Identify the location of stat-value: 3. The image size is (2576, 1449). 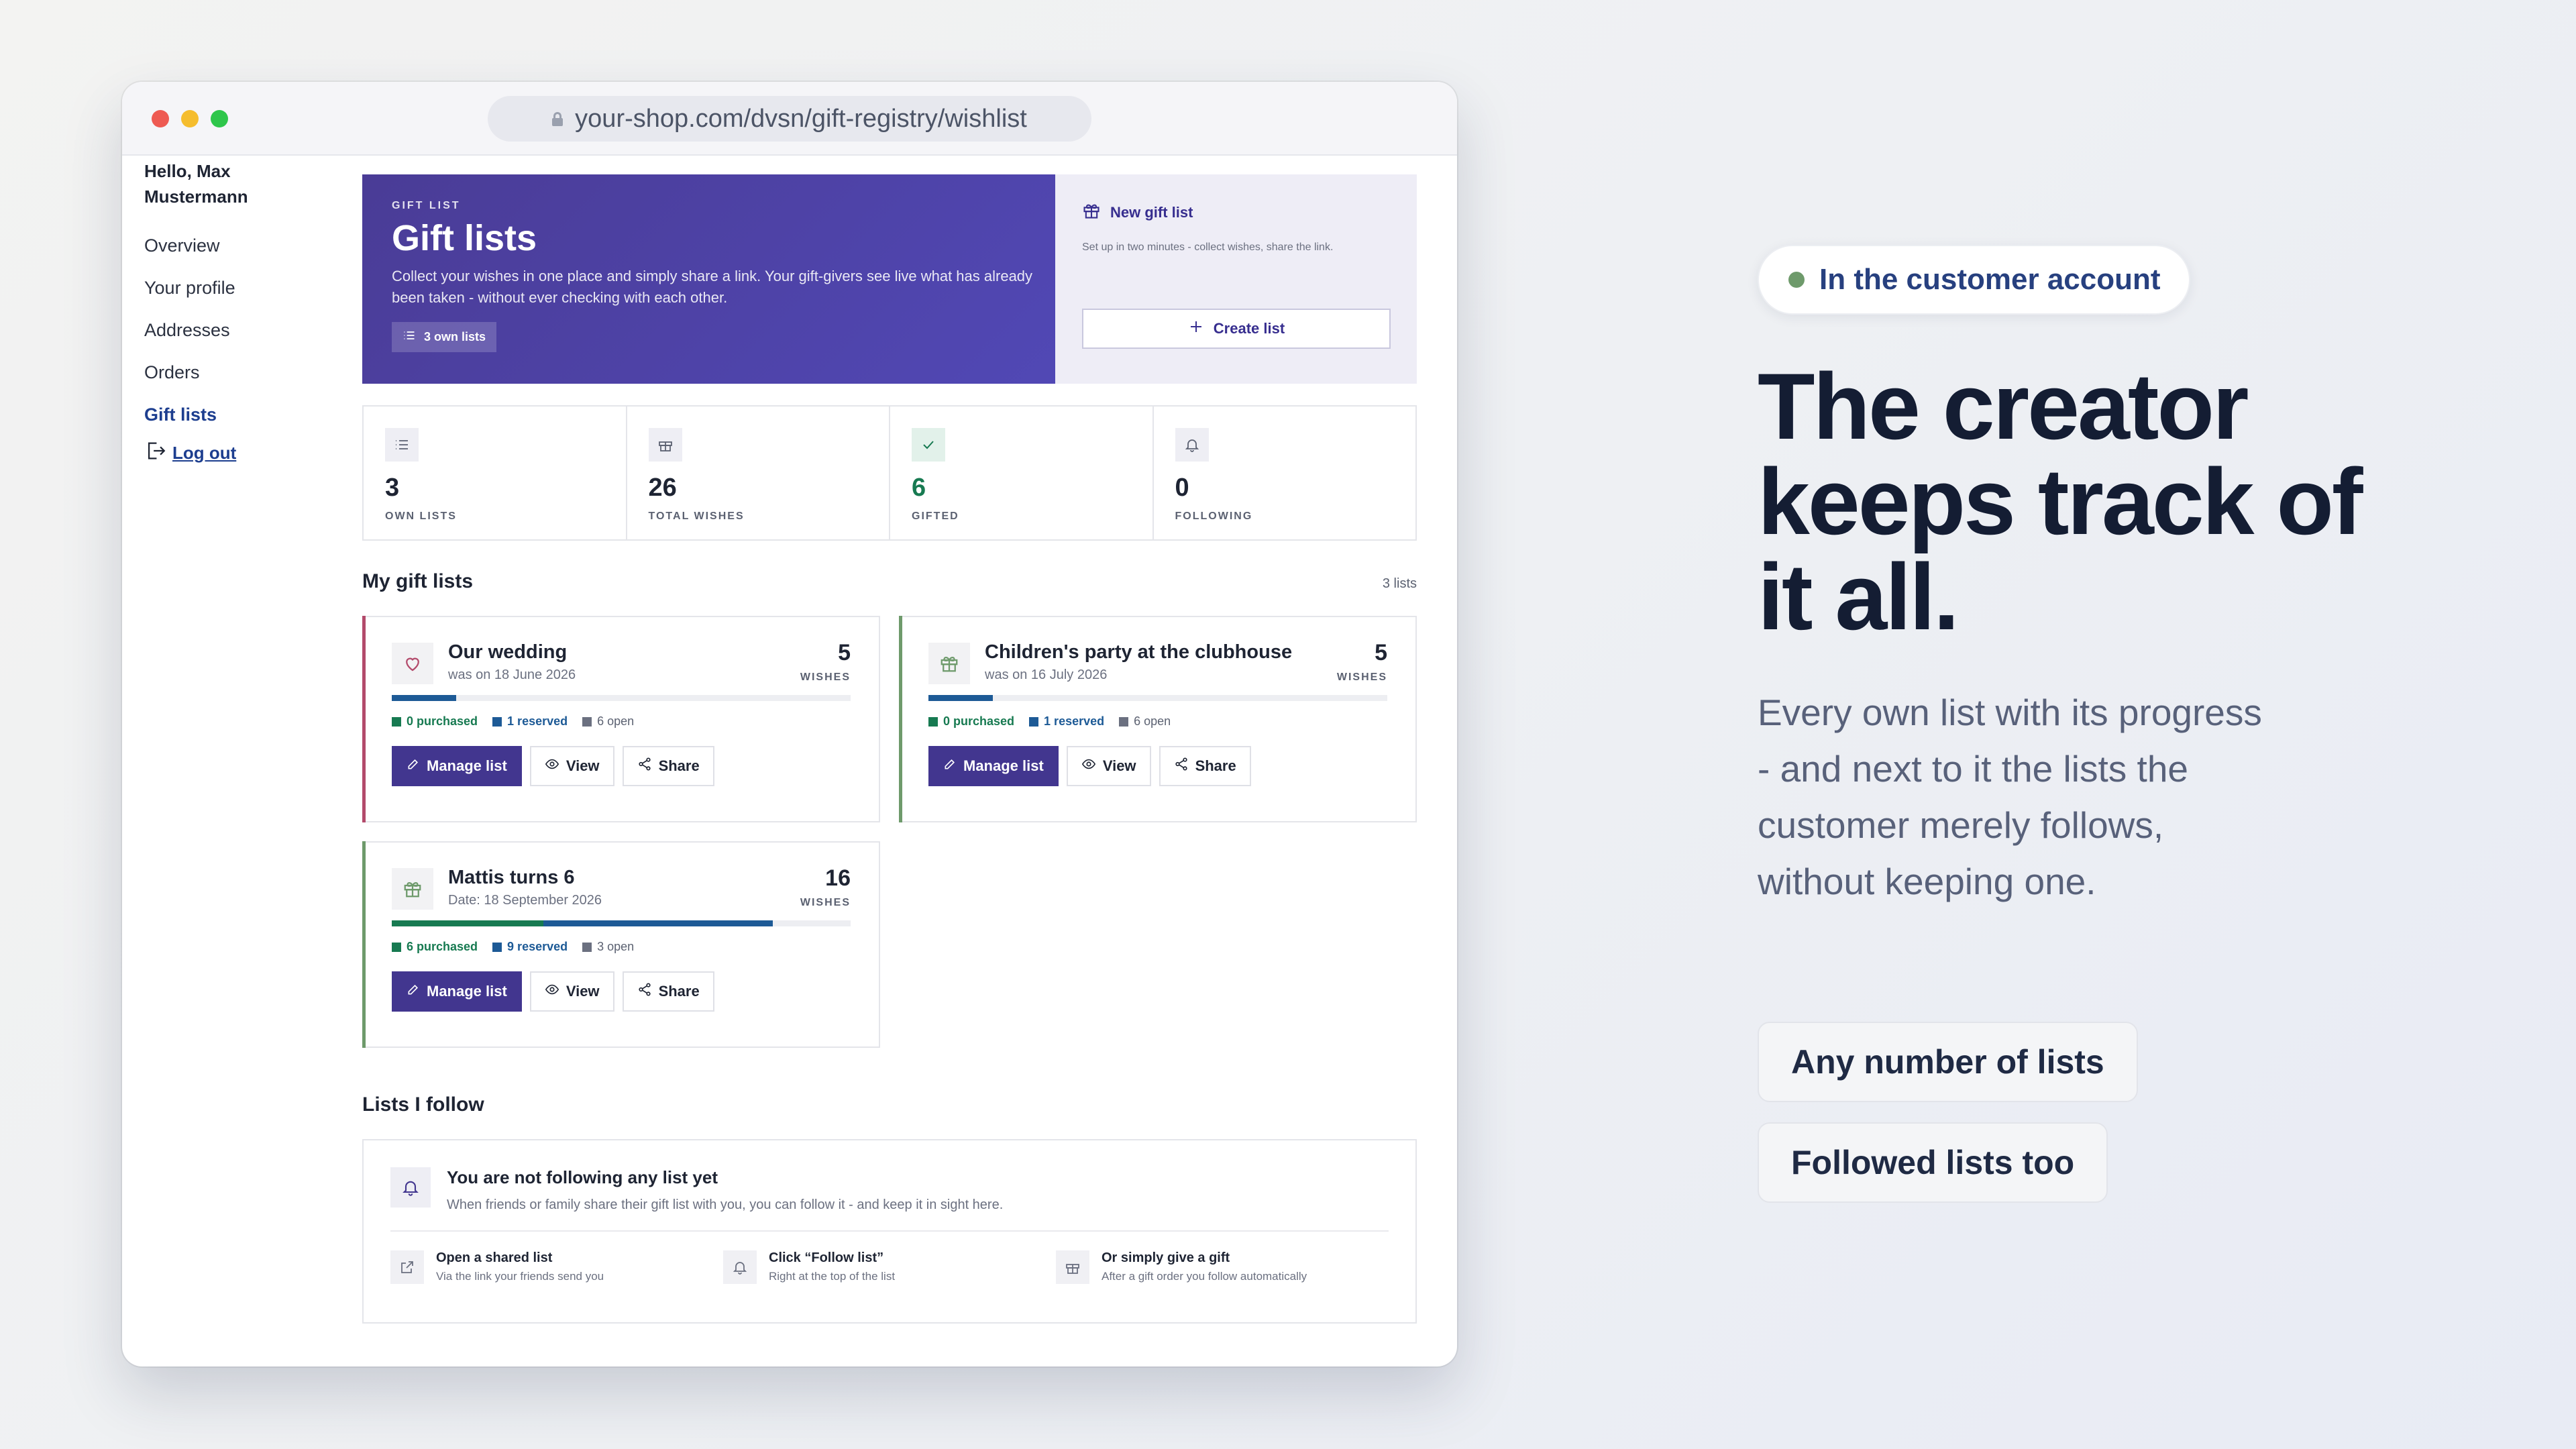
(392, 488).